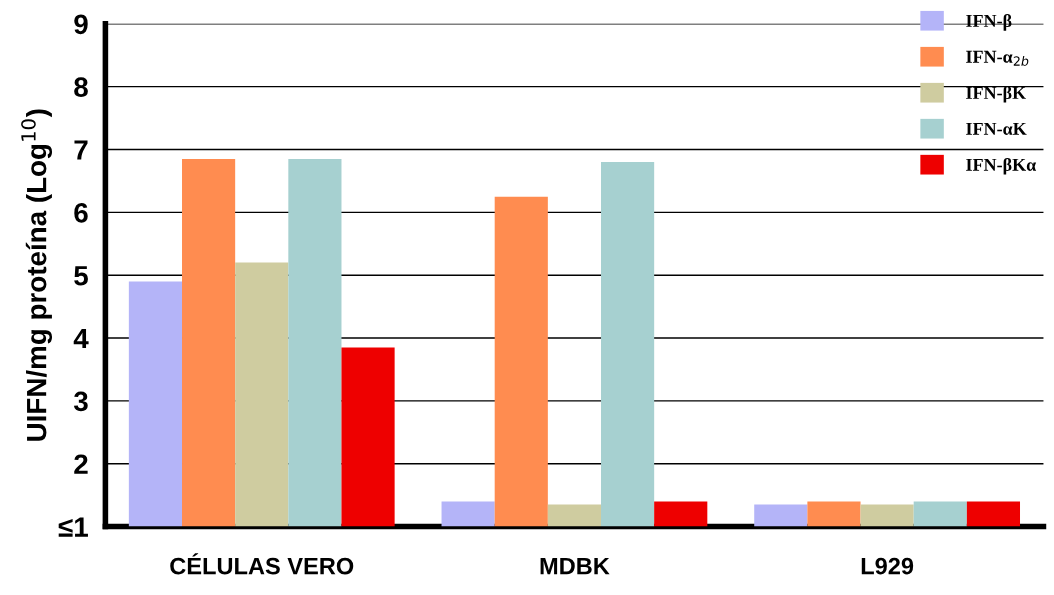 The image size is (1054, 595). I want to click on y-axis-title: UIFN/mg proteína (Log$^{10}$), so click(37, 275).